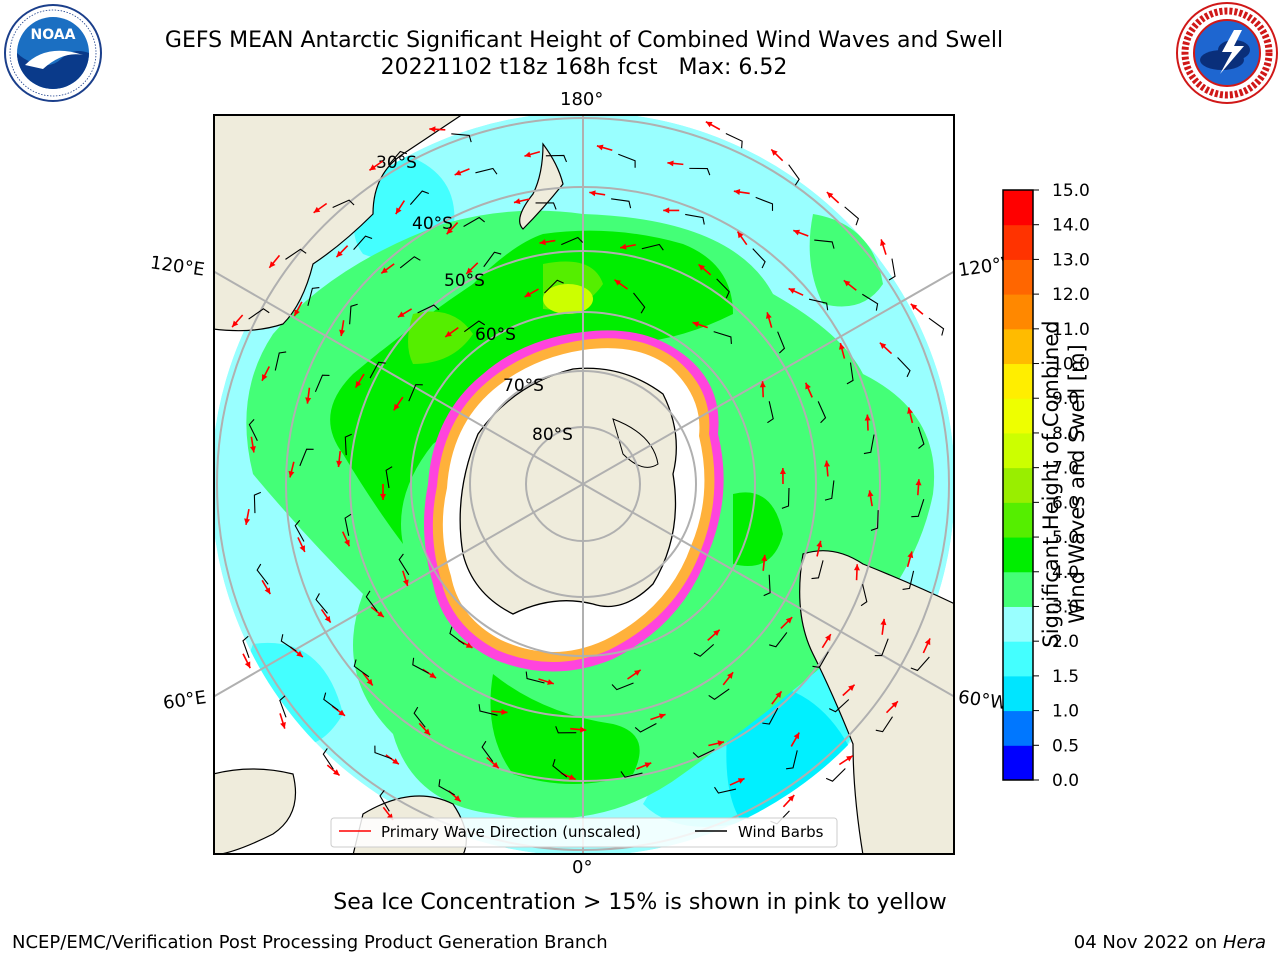  Describe the element at coordinates (1244, 942) in the screenshot. I see `footer-host: Hera` at that location.